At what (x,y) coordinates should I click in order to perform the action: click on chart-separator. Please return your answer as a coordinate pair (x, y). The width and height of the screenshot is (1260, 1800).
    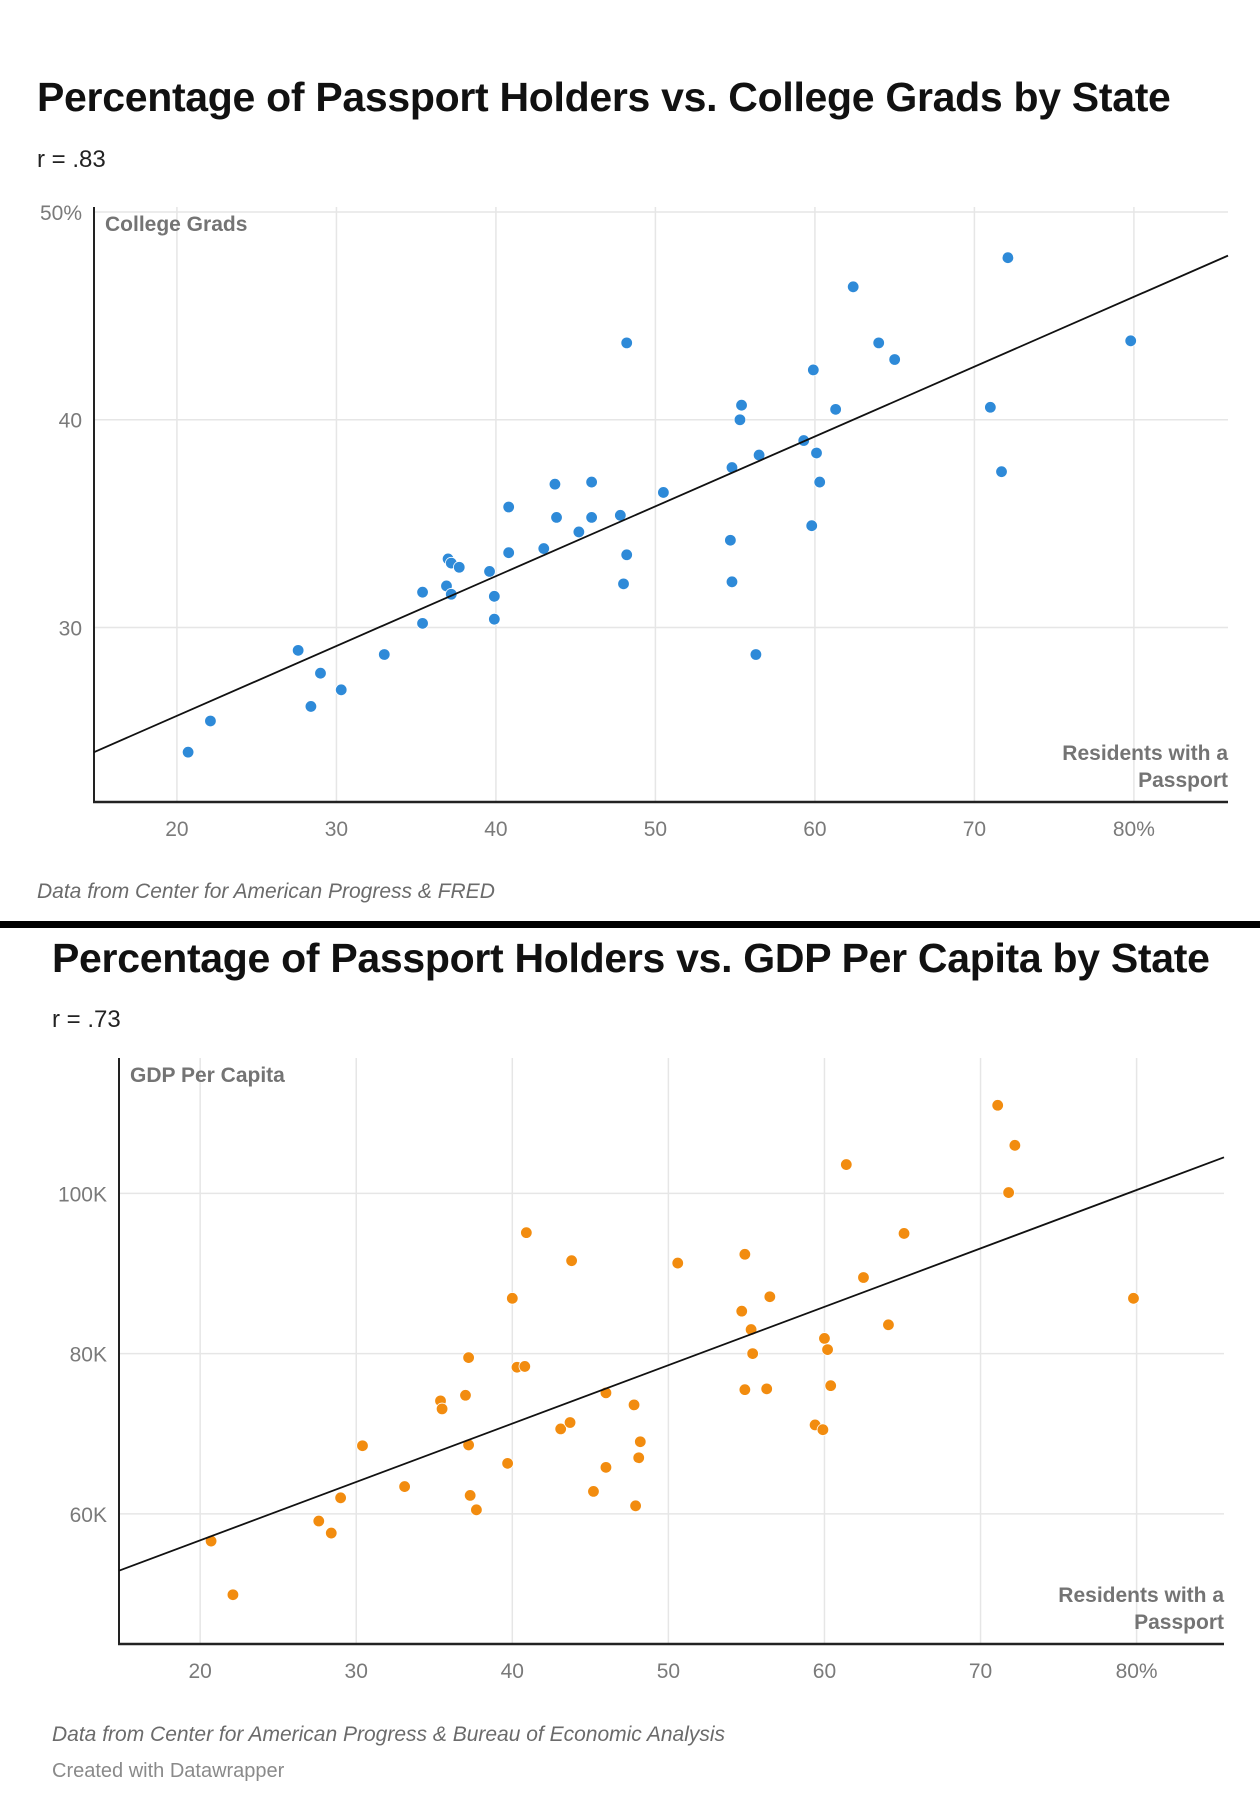
    Looking at the image, I should click on (630, 924).